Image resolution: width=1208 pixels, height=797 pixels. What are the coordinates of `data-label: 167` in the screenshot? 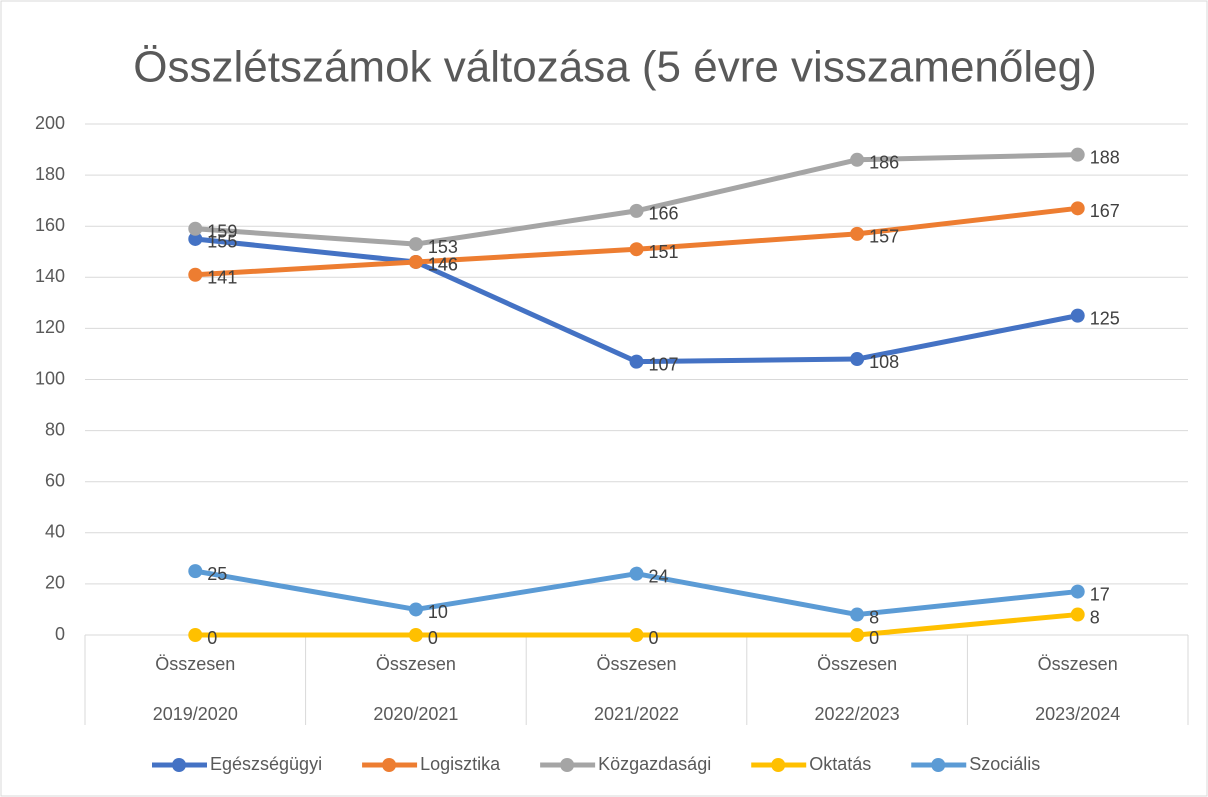 It's located at (1105, 211).